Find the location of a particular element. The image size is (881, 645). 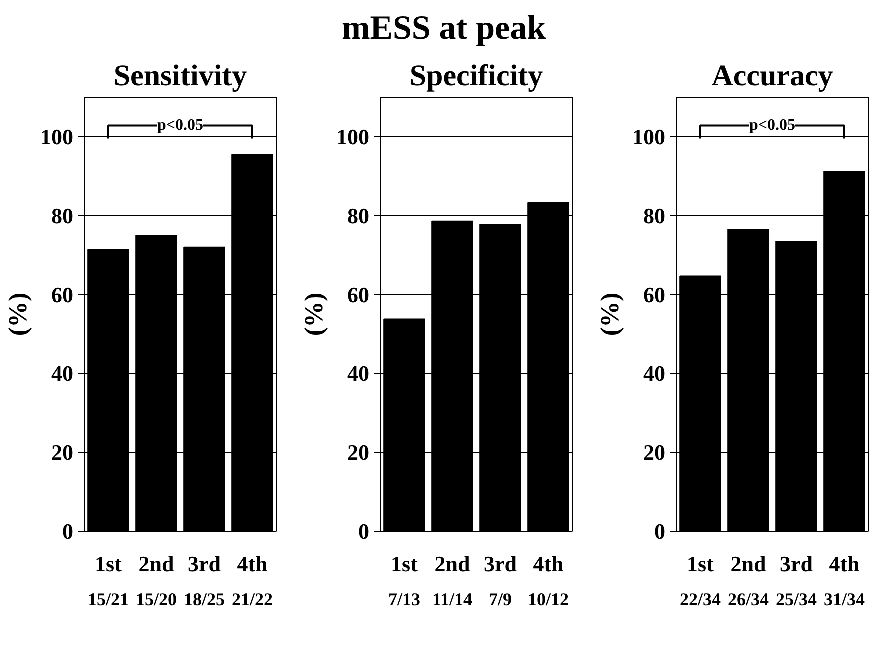

text: 7/13 is located at coordinates (404, 600).